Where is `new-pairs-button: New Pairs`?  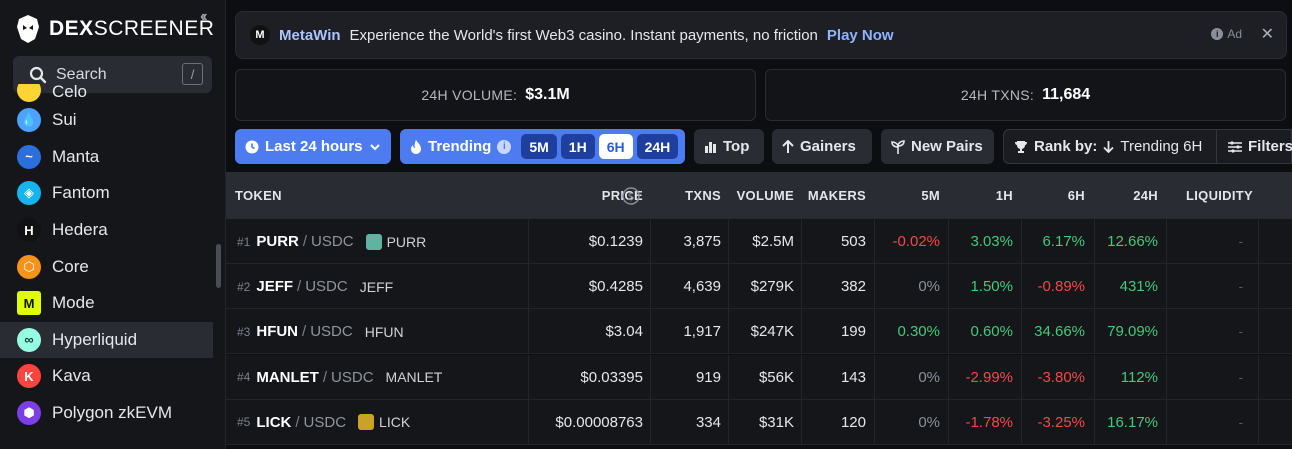
new-pairs-button: New Pairs is located at coordinates (937, 146).